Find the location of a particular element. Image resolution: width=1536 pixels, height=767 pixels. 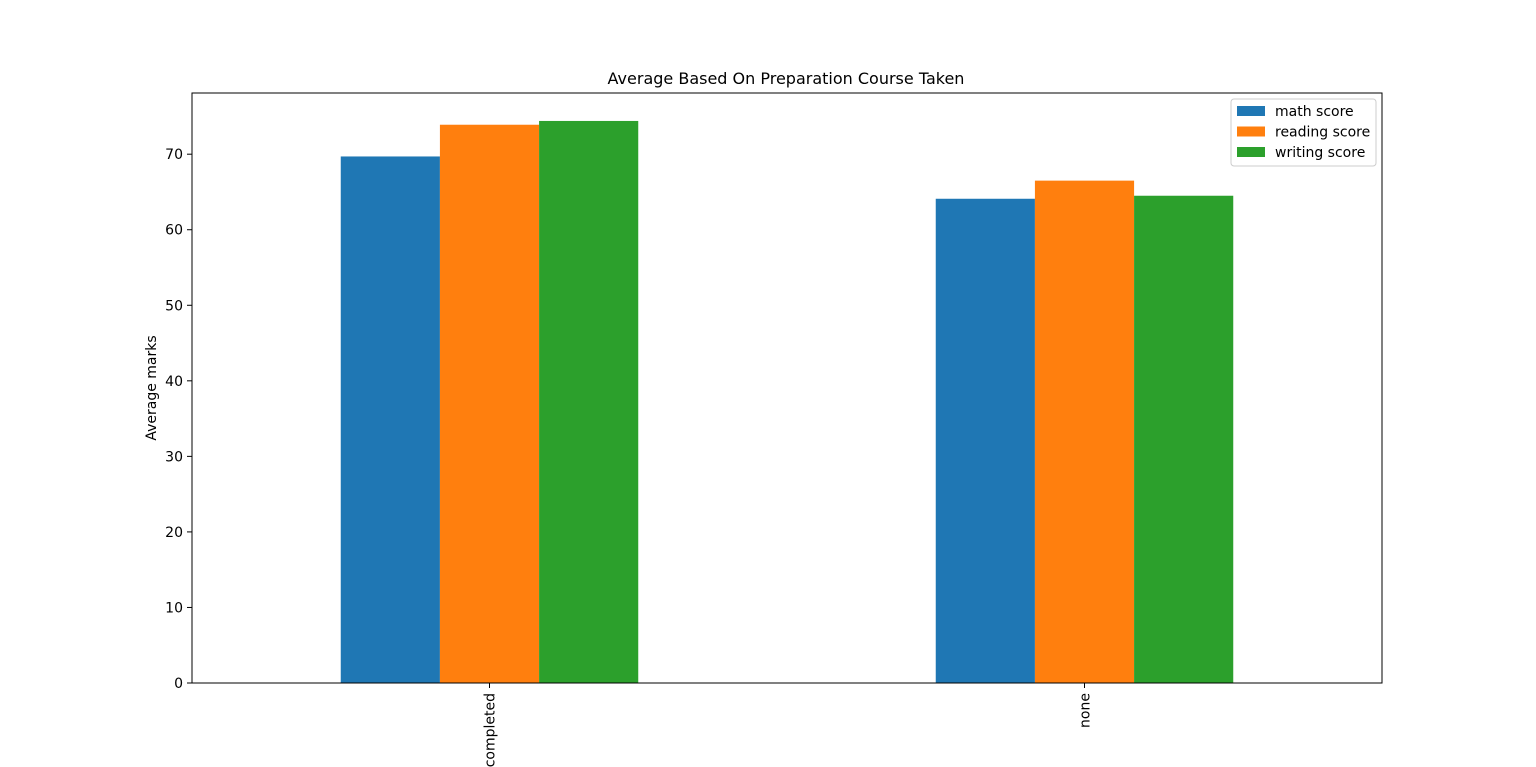

y-tick-label: 20 is located at coordinates (174, 533).